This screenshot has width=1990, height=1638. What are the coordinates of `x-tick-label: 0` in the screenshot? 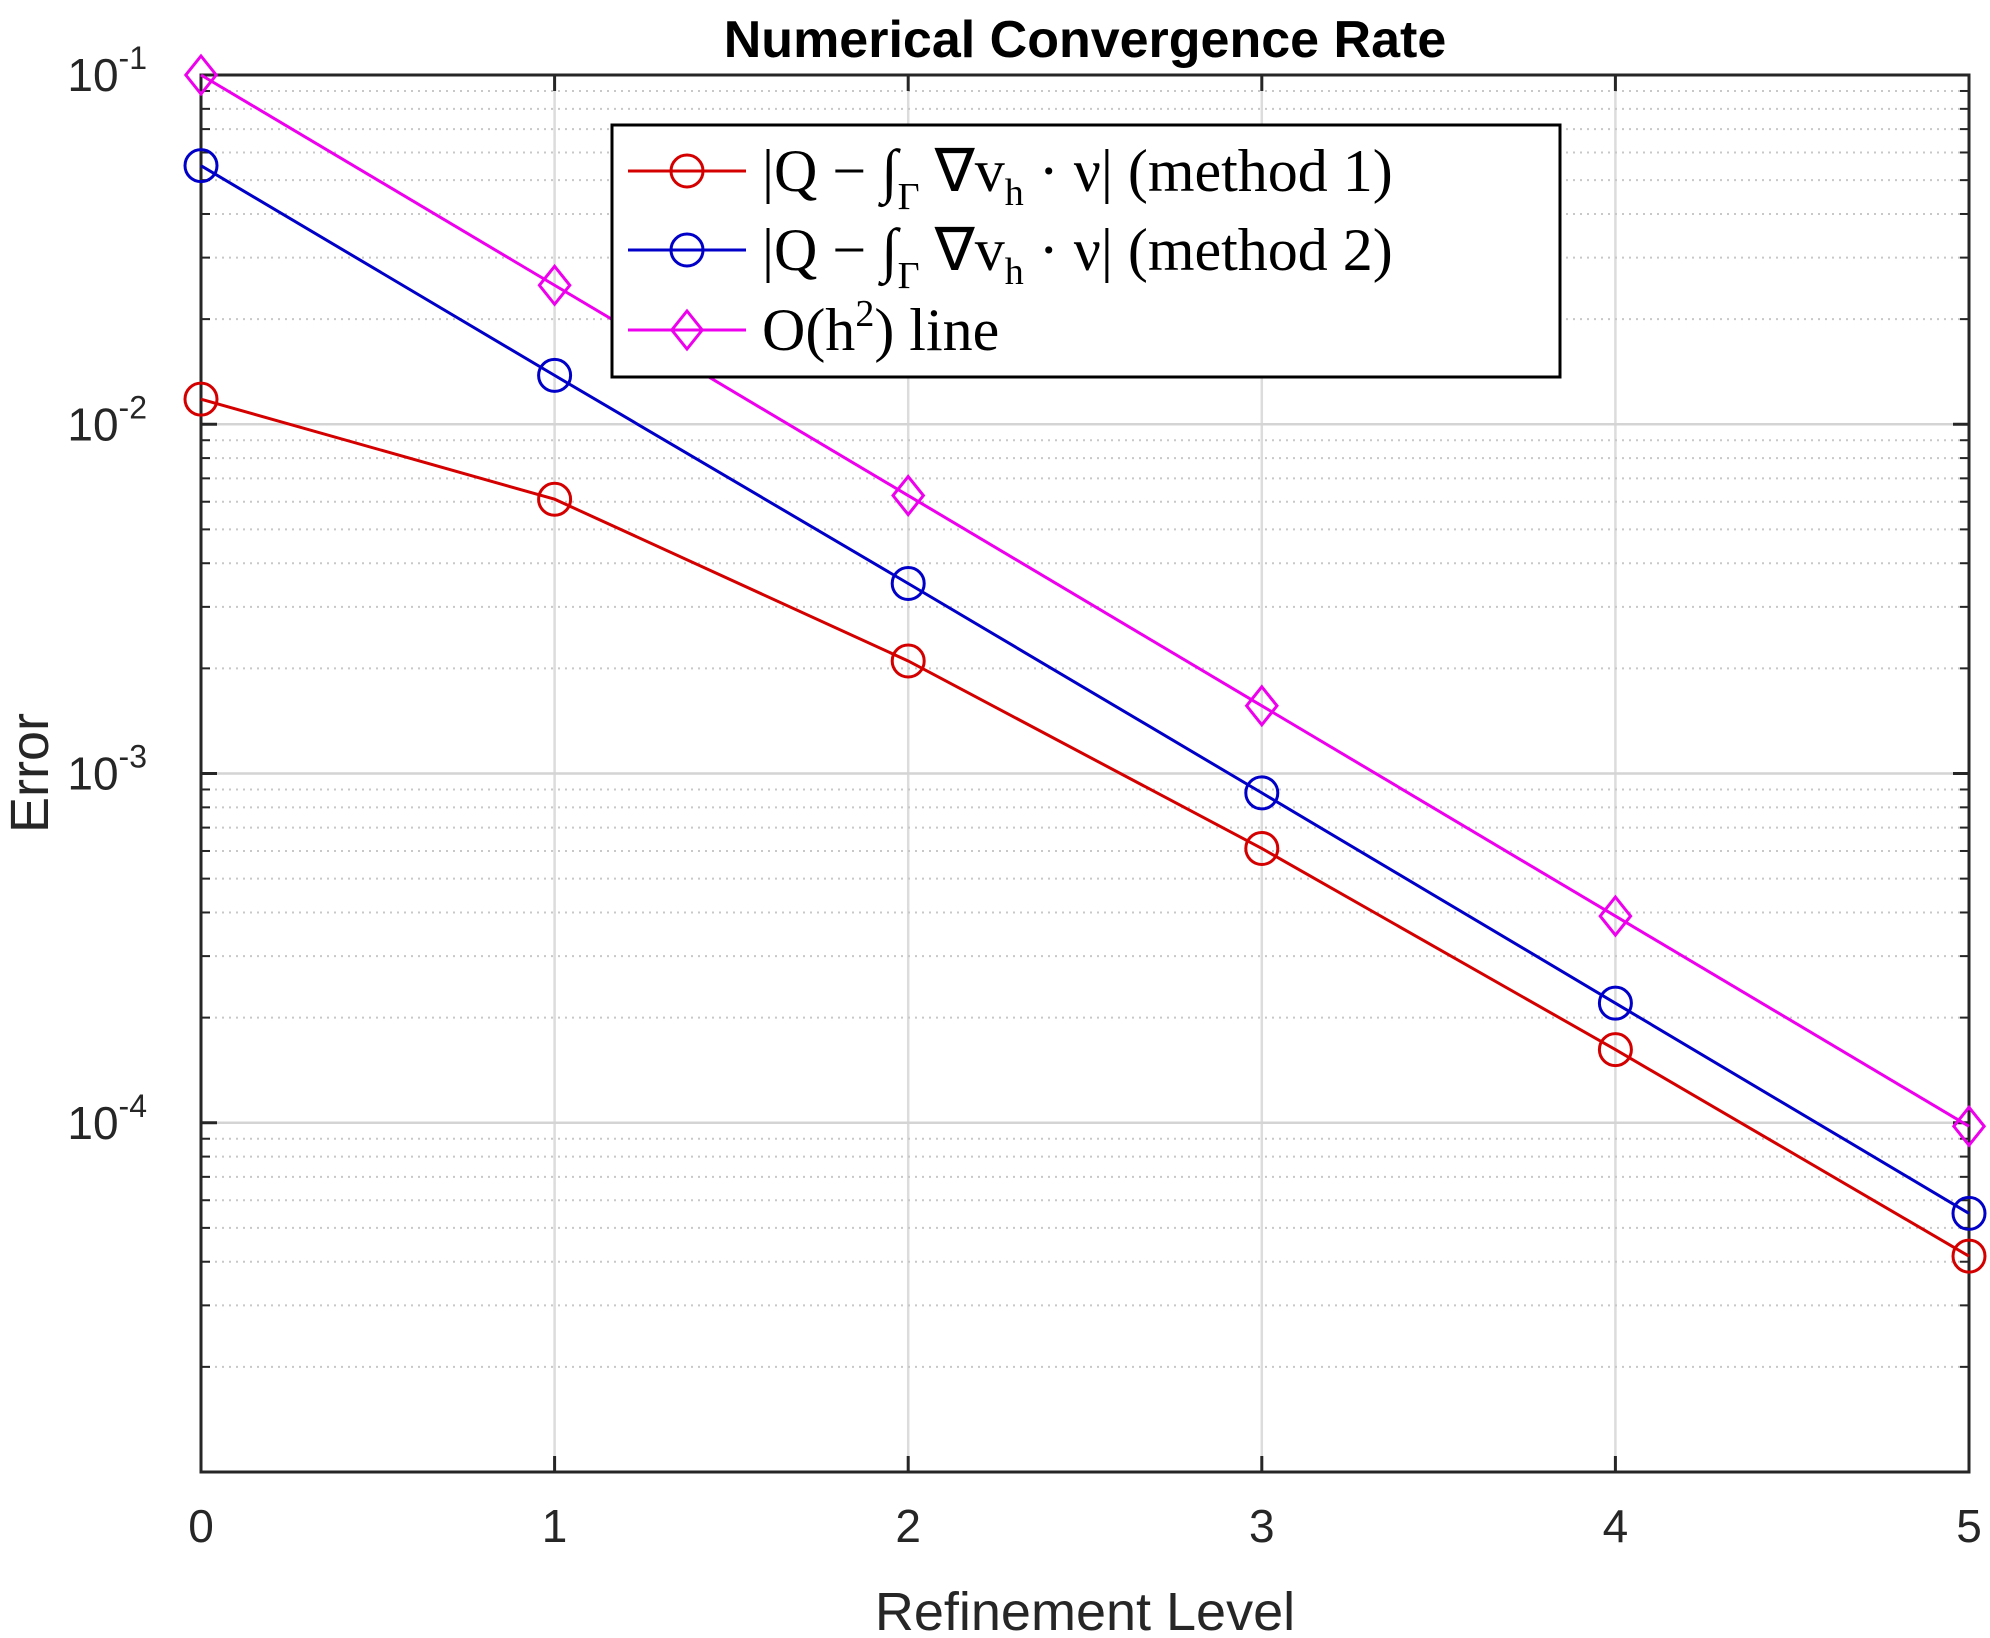 It's located at (201, 1526).